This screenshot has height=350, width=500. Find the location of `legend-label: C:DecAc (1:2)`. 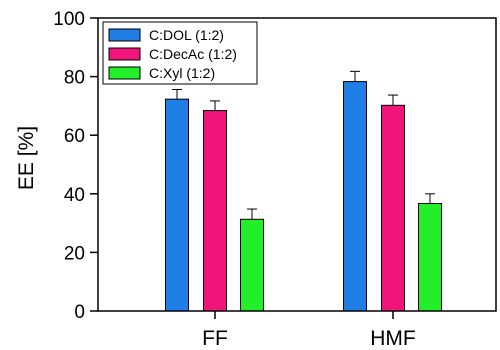

legend-label: C:DecAc (1:2) is located at coordinates (193, 54).